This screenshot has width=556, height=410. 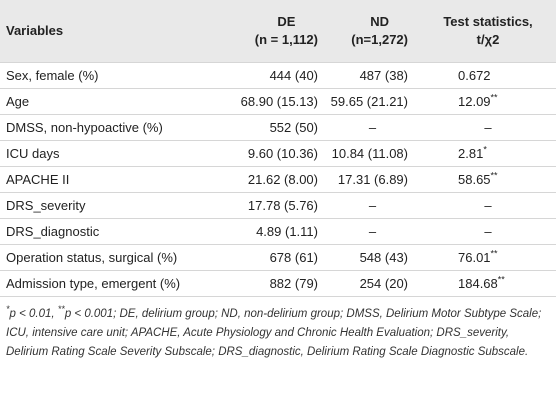 I want to click on header-line: (n = 1,112), so click(x=286, y=39).